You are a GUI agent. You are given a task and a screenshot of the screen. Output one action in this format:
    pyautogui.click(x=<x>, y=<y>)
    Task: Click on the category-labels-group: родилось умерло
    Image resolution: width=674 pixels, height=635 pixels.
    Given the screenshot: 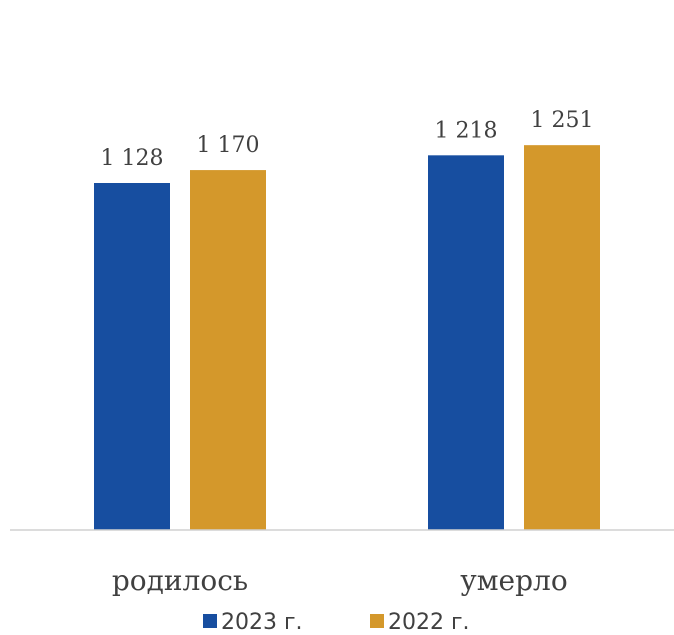 What is the action you would take?
    pyautogui.click(x=340, y=580)
    